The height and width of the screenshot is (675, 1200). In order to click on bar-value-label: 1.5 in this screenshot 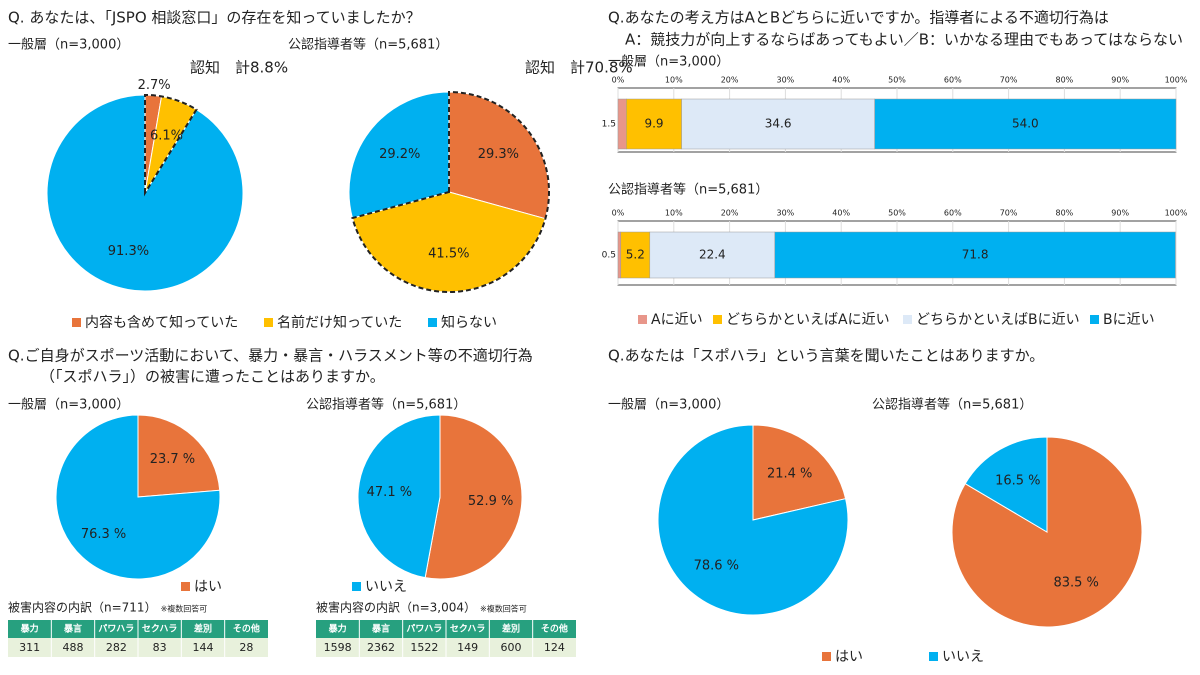, I will do `click(609, 125)`.